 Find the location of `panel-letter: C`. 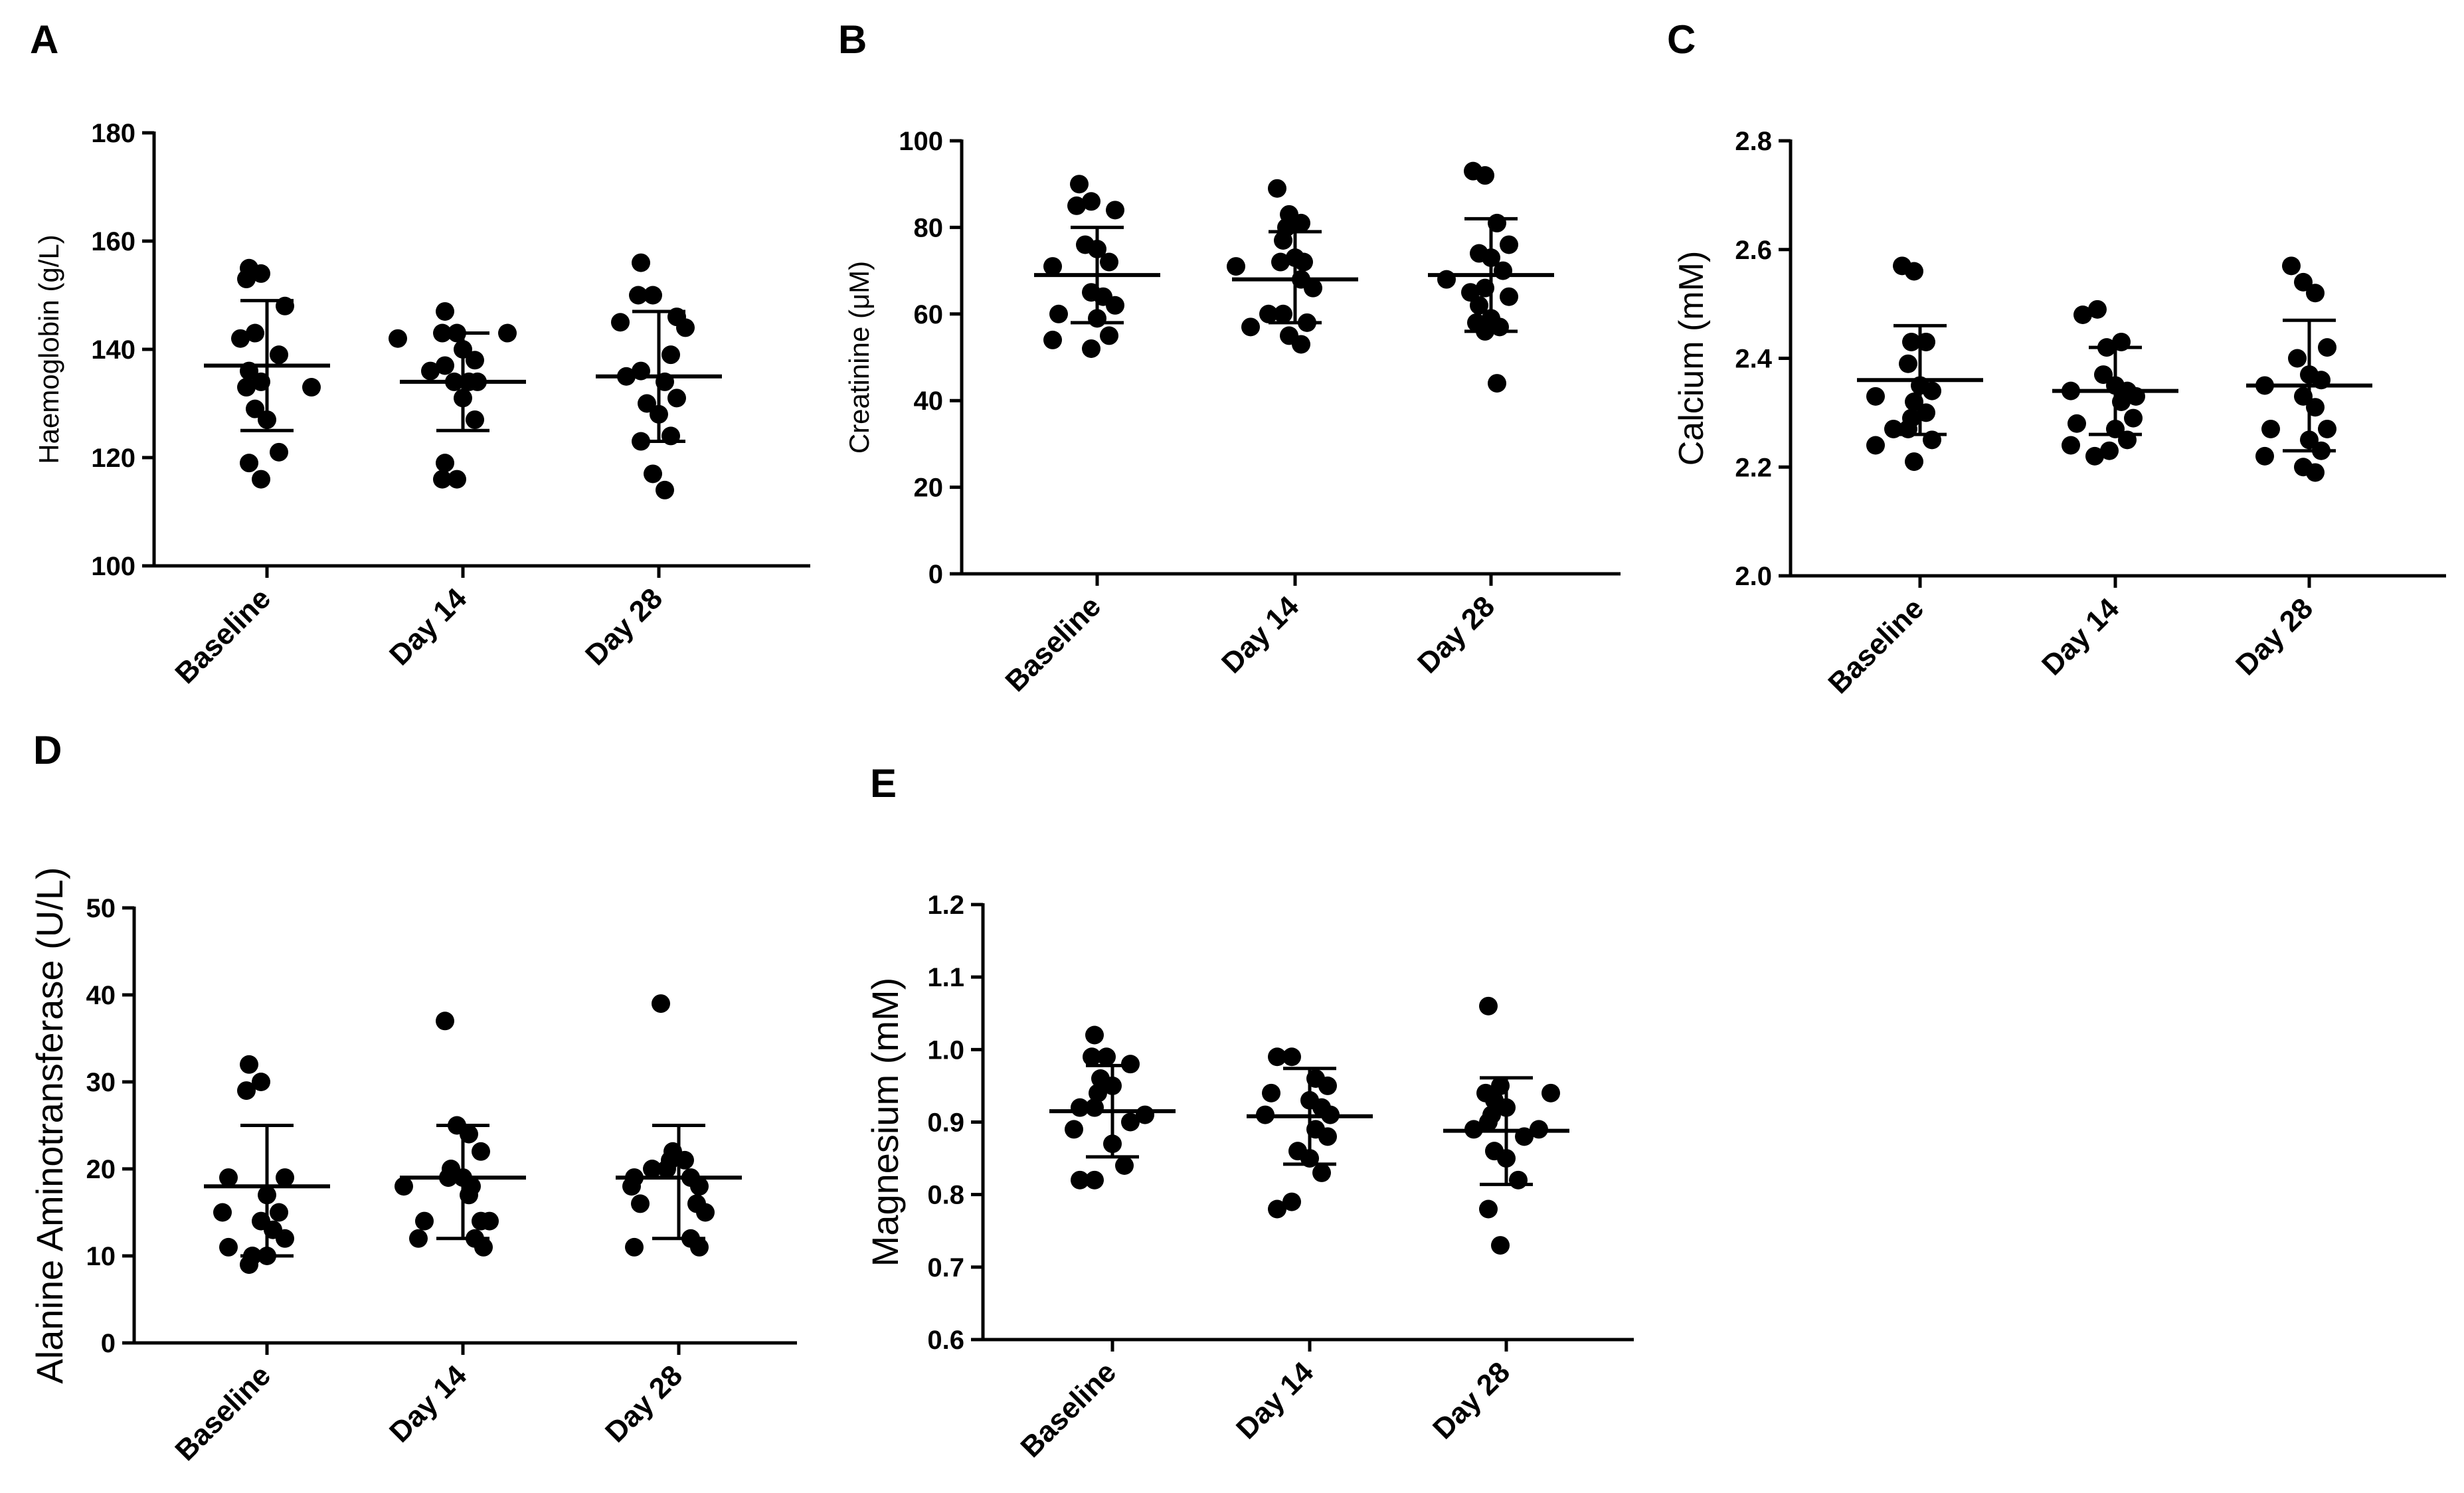

panel-letter: C is located at coordinates (1681, 39).